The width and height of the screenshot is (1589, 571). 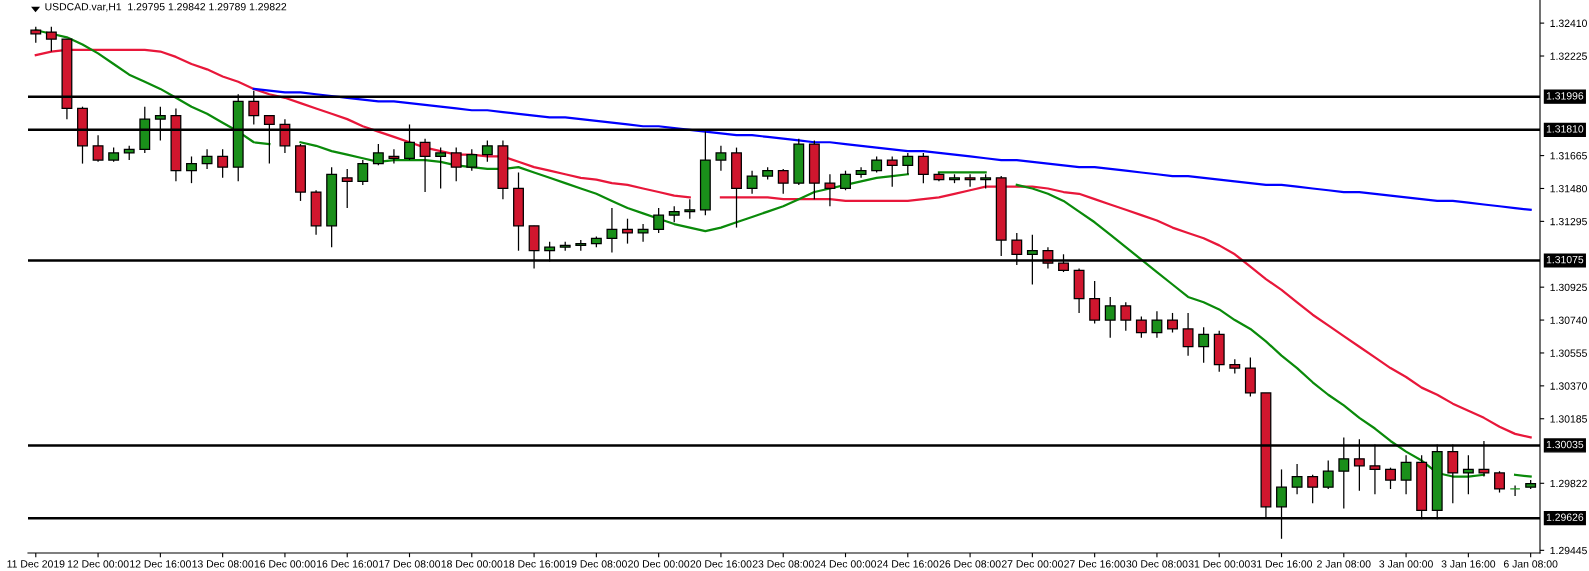 I want to click on y-tick-label: 1.30740, so click(x=1568, y=320).